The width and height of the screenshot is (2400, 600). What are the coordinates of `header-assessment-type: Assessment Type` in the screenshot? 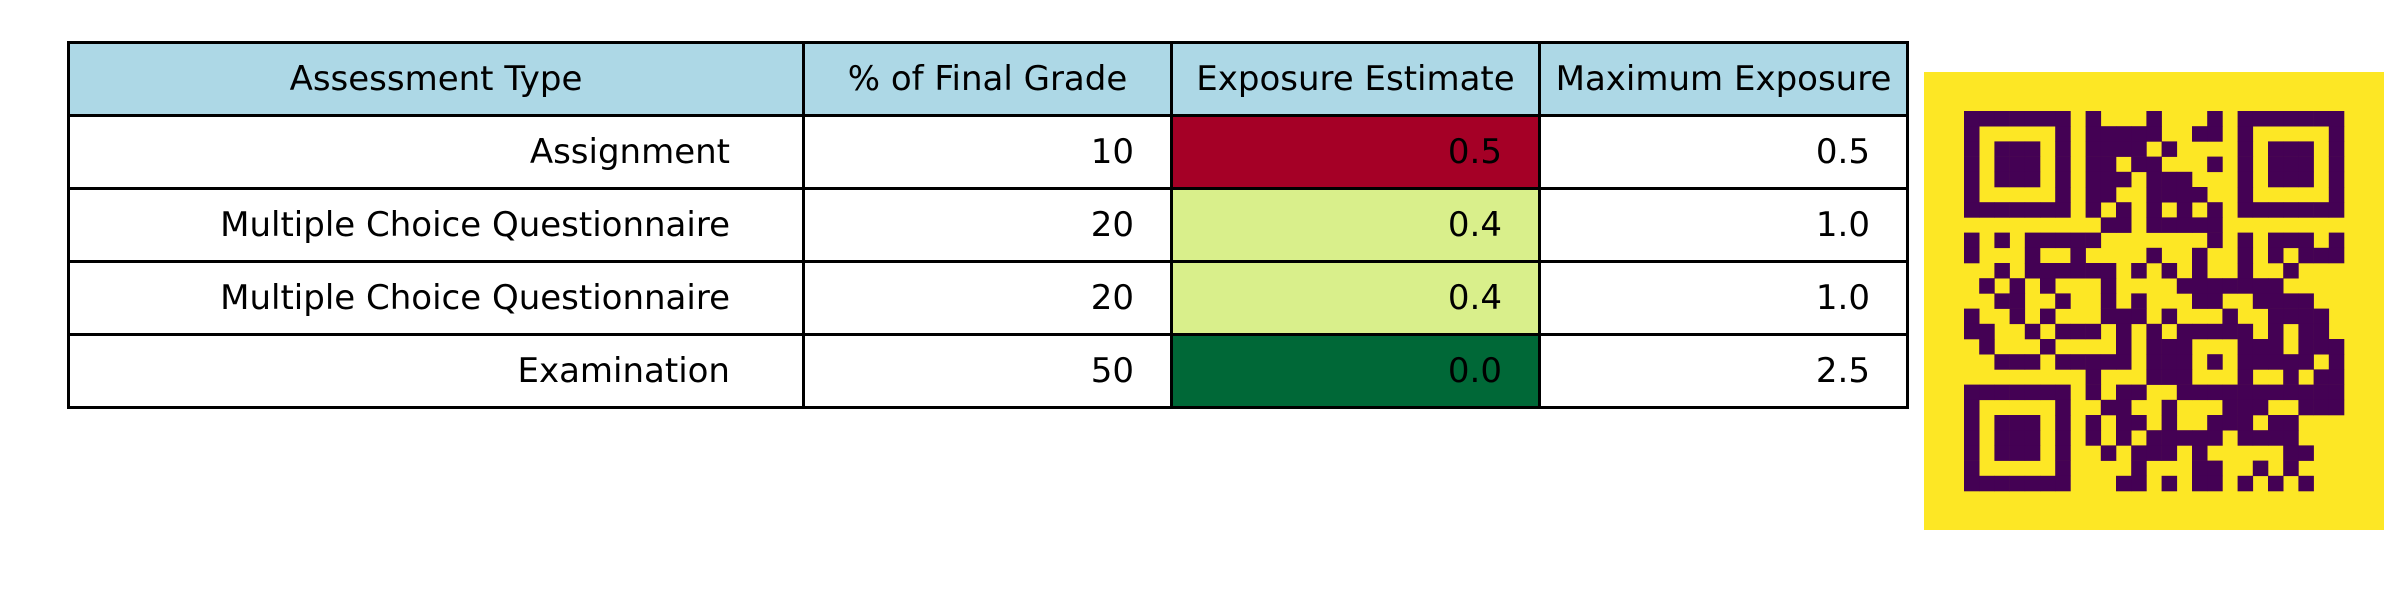 It's located at (436, 79).